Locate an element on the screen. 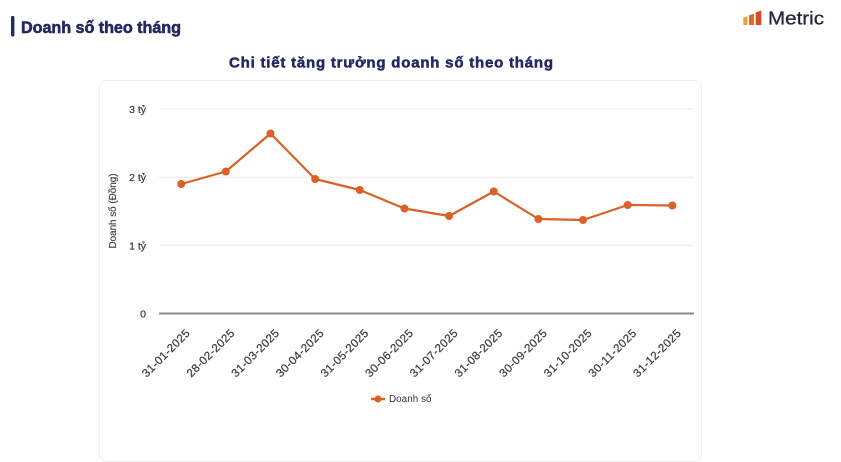  svg-text: 0 is located at coordinates (143, 315).